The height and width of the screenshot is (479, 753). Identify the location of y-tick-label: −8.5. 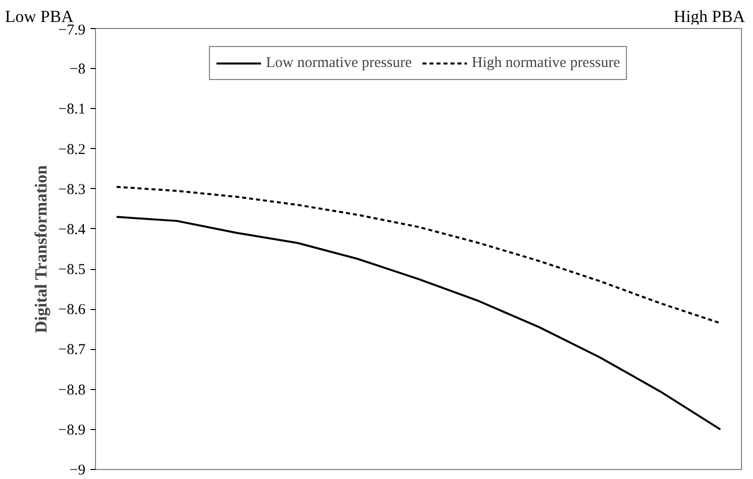
(72, 270).